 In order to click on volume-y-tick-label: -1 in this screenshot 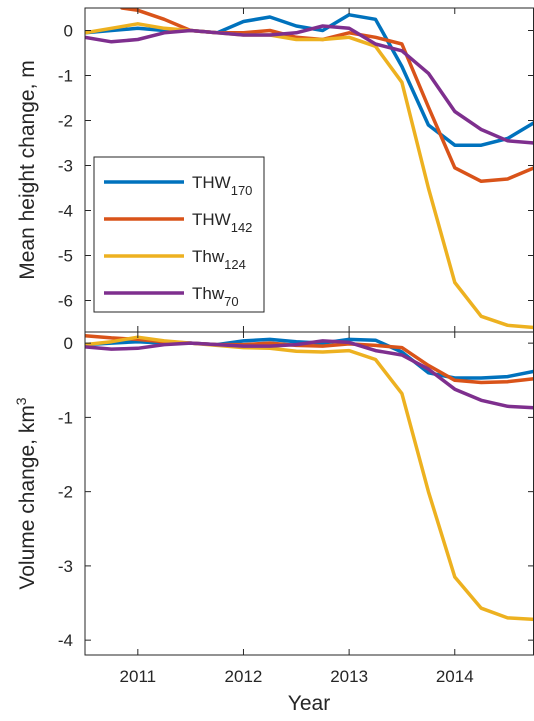, I will do `click(65, 417)`.